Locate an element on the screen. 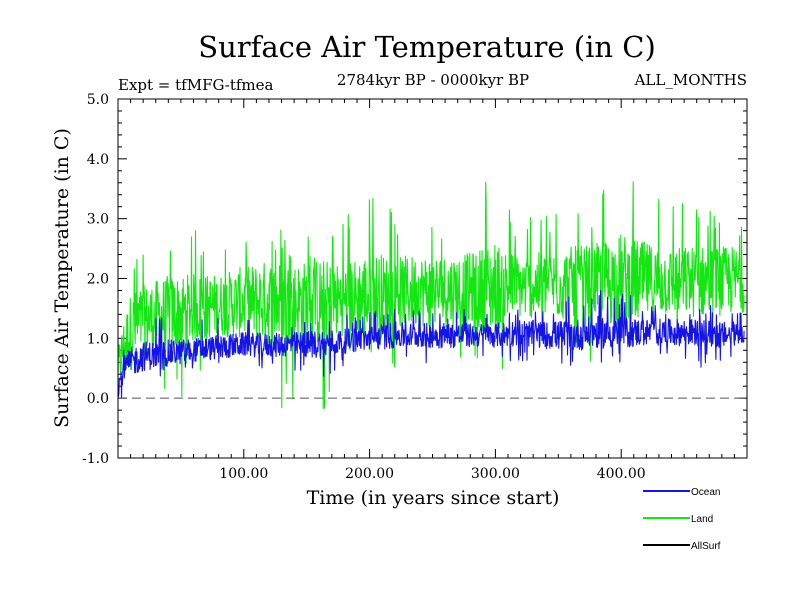 Image resolution: width=800 pixels, height=600 pixels. legend-ocean-label: Ocean is located at coordinates (705, 492).